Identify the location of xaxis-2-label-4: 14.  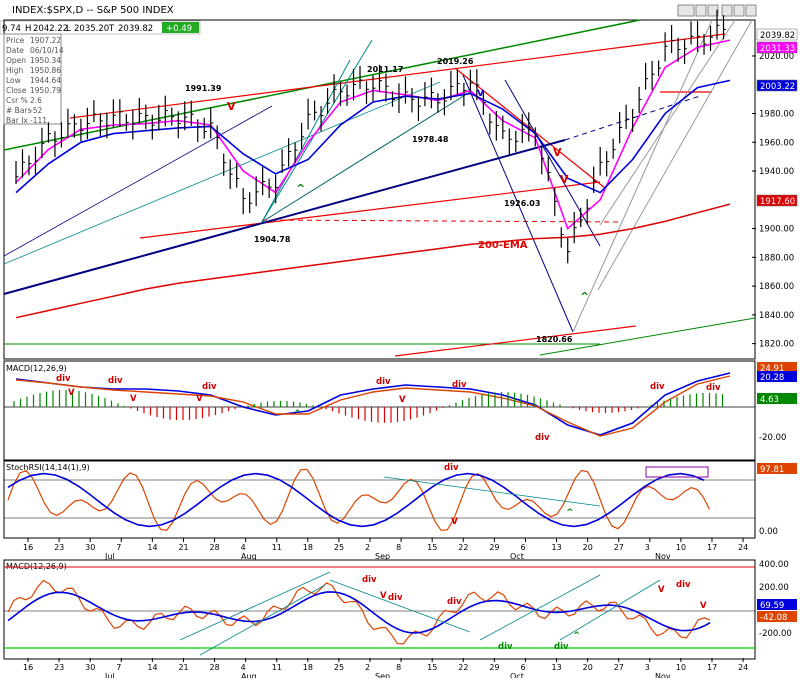
(152, 667).